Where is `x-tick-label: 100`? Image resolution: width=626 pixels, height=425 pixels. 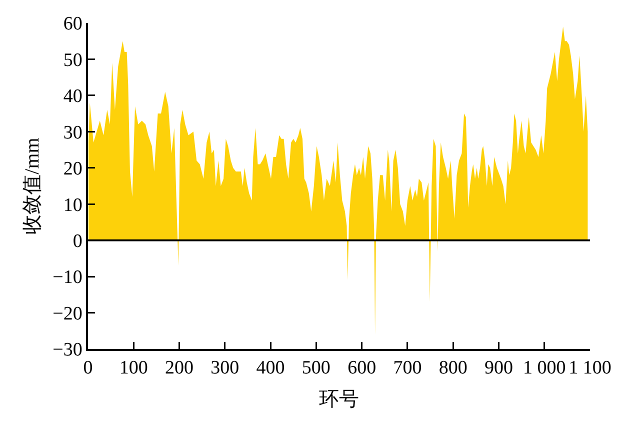
x-tick-label: 100 is located at coordinates (133, 368).